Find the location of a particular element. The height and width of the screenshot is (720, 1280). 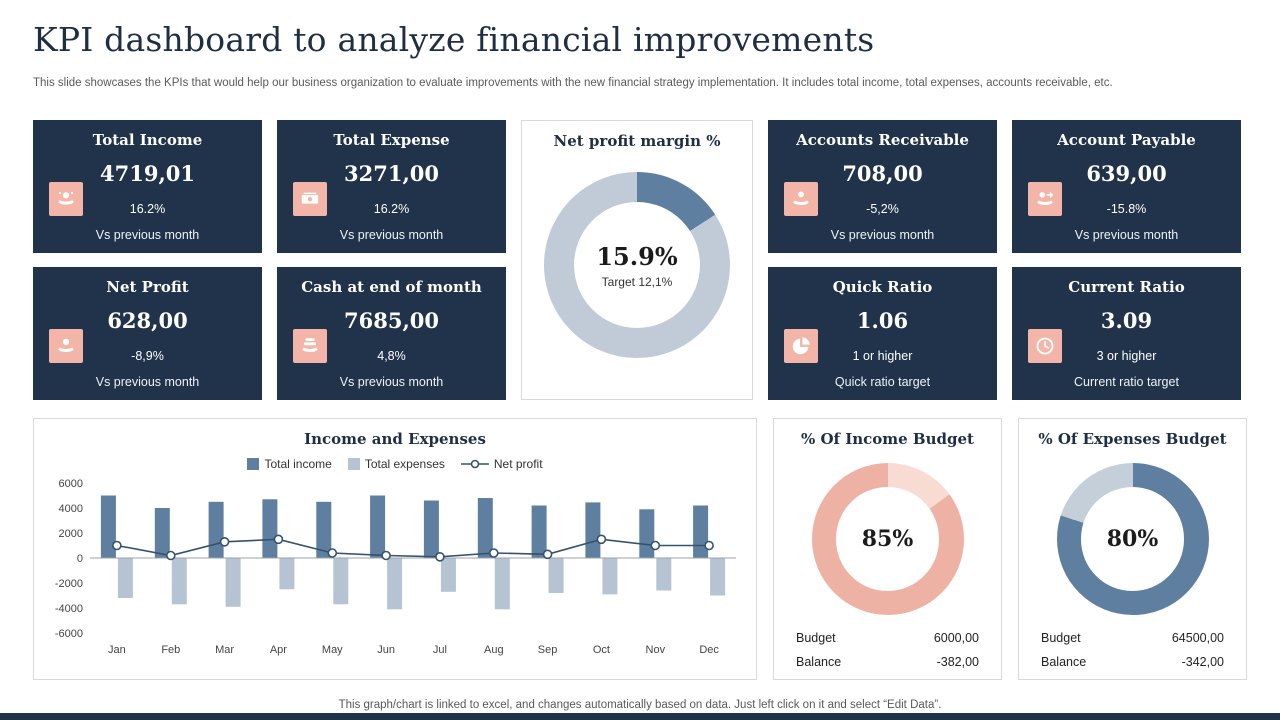

donut-hole: 15.9% Target 12,1% is located at coordinates (637, 265).